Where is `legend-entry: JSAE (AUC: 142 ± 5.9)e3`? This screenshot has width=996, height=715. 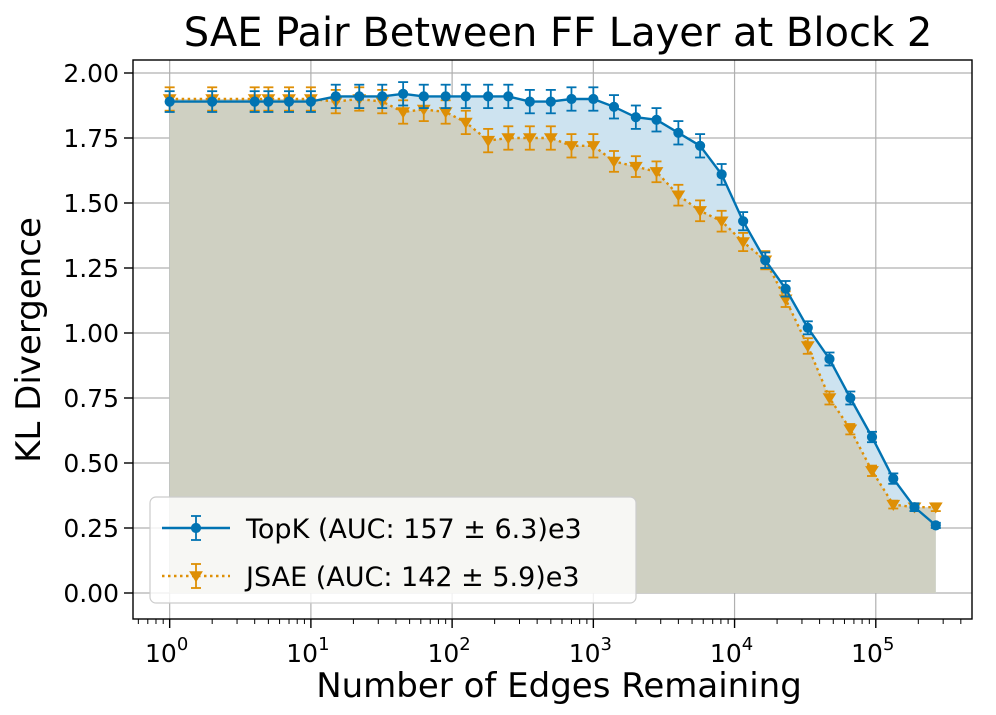
legend-entry: JSAE (AUC: 142 ± 5.9)e3 is located at coordinates (371, 577).